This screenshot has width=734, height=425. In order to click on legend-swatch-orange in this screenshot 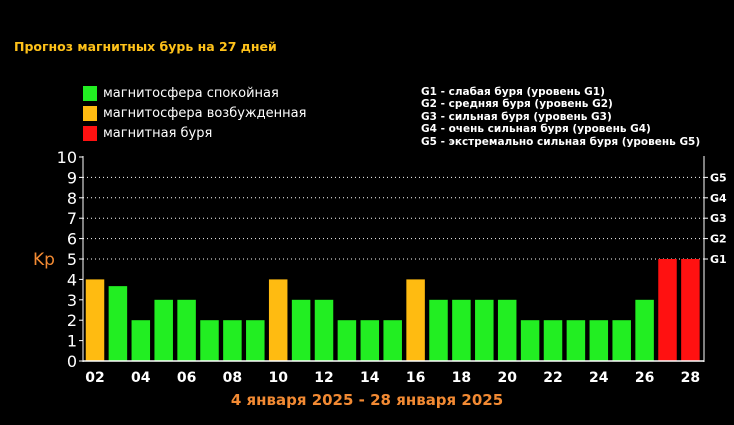, I will do `click(90, 113)`.